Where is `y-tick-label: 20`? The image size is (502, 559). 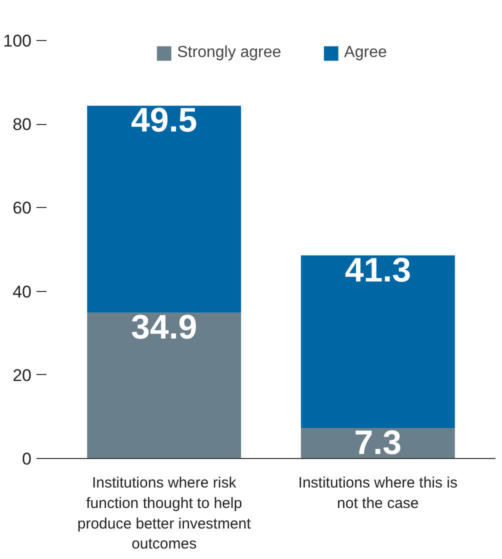 y-tick-label: 20 is located at coordinates (22, 375).